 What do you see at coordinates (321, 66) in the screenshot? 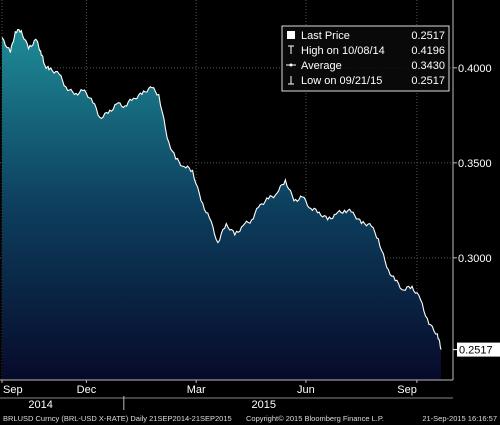
I see `legend-label: Average` at bounding box center [321, 66].